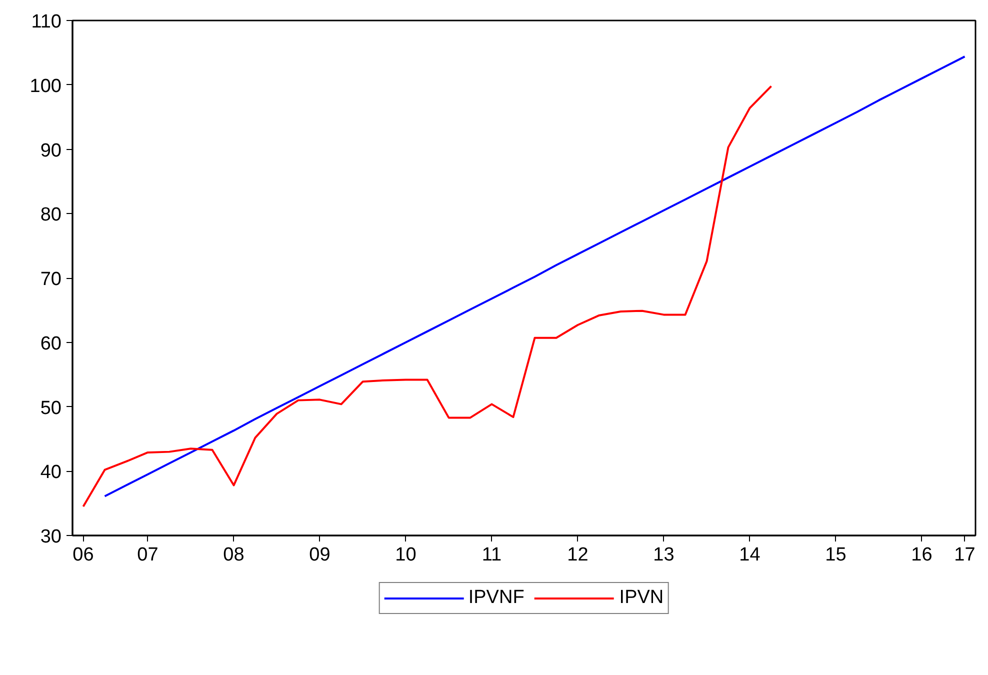 This screenshot has height=675, width=988. I want to click on y-tick-label: 50, so click(51, 408).